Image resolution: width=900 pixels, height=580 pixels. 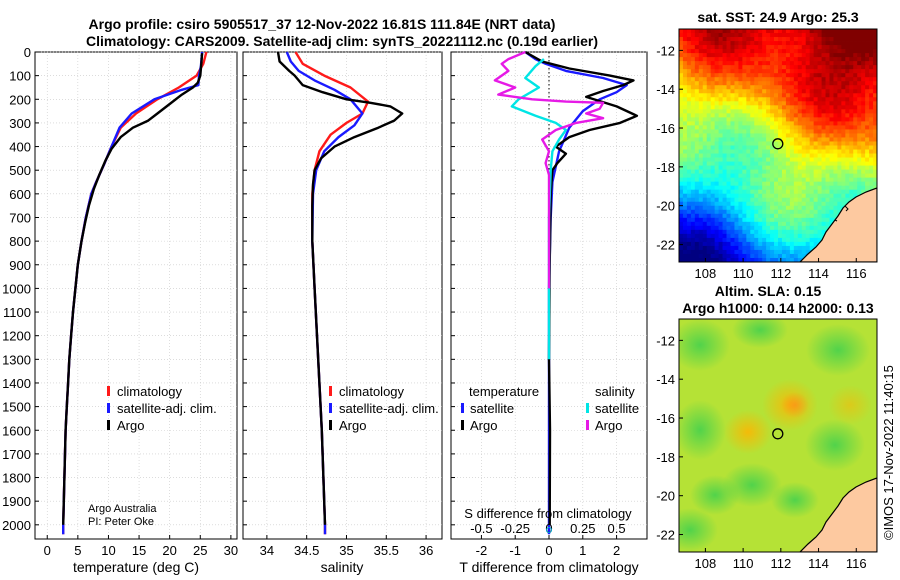 I want to click on difference-xlabel-top: S difference from climatology, so click(x=548, y=513).